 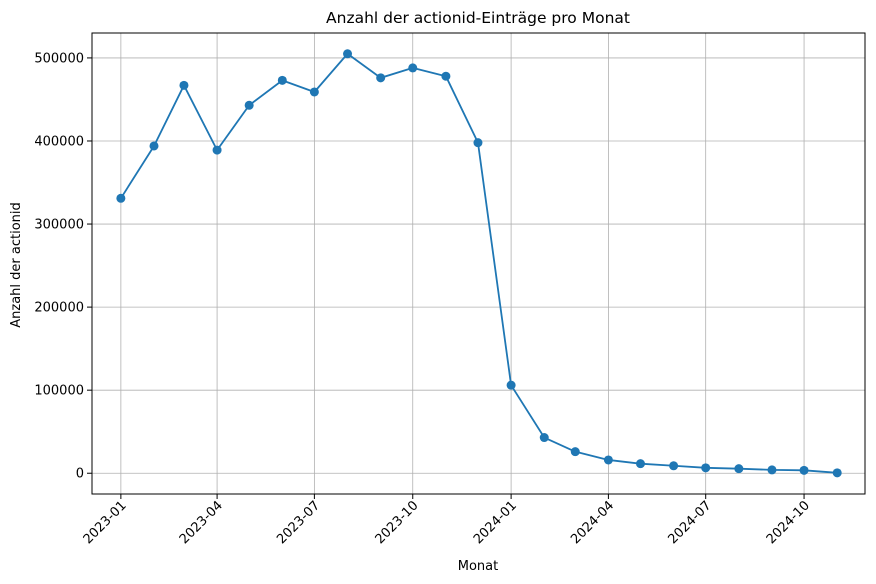 I want to click on y-axis-title: Anzahl der actionid, so click(x=16, y=265).